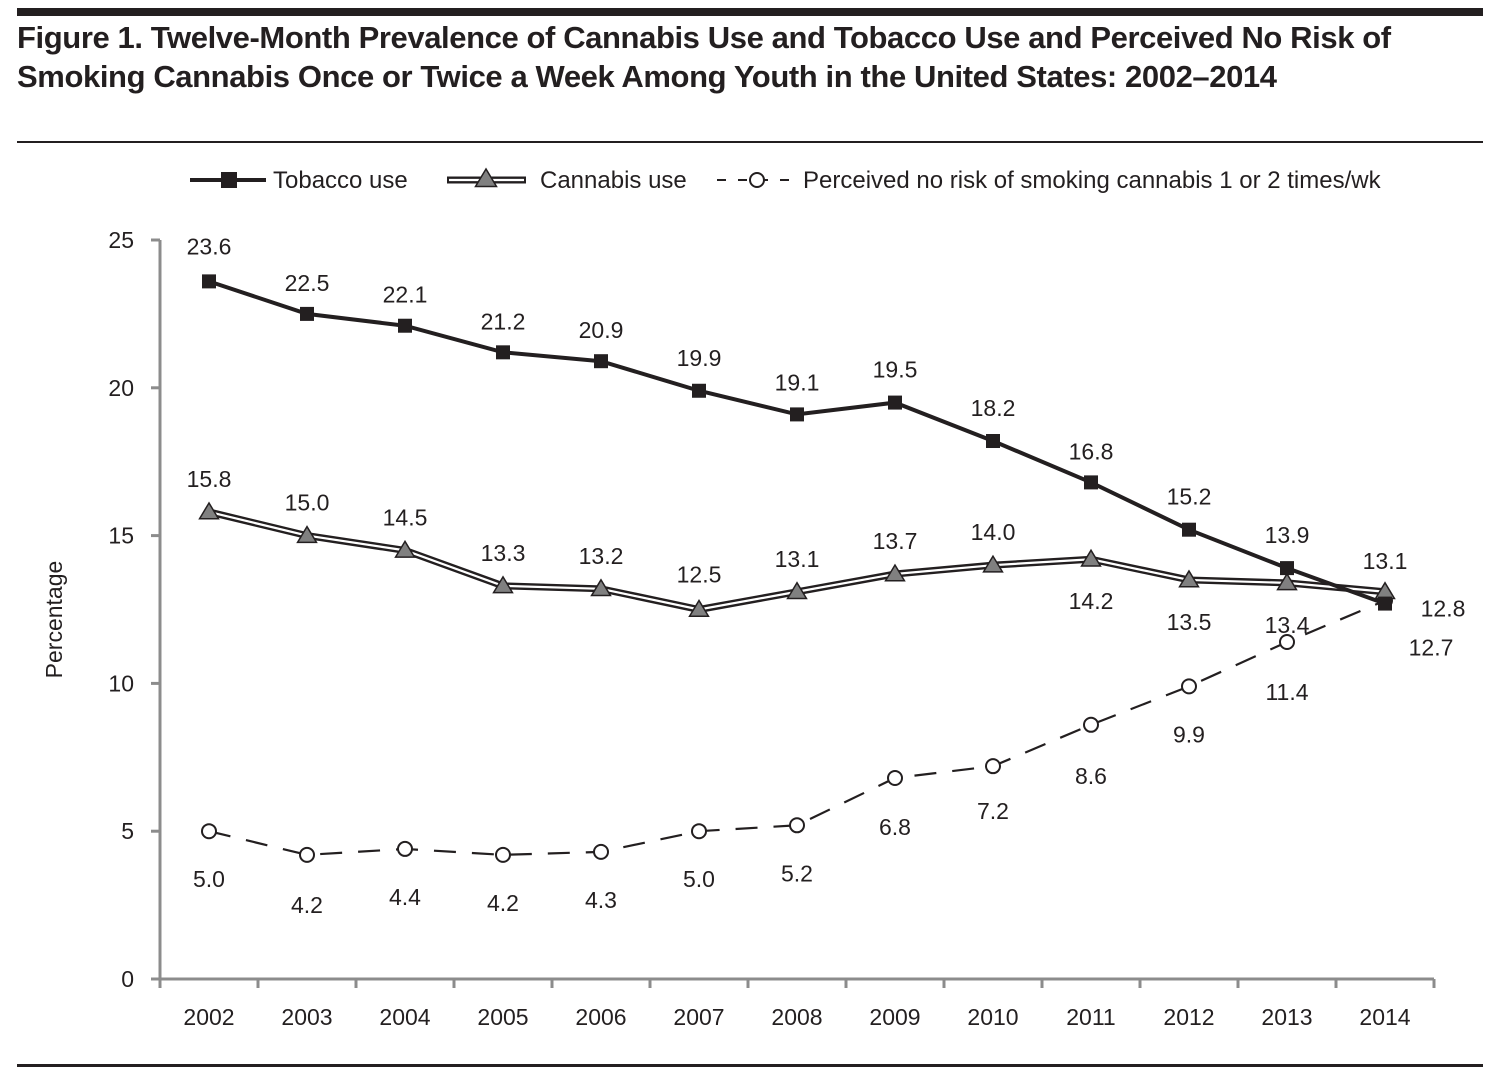 This screenshot has height=1076, width=1500. What do you see at coordinates (405, 295) in the screenshot?
I see `data-label-tobacco: 22.1` at bounding box center [405, 295].